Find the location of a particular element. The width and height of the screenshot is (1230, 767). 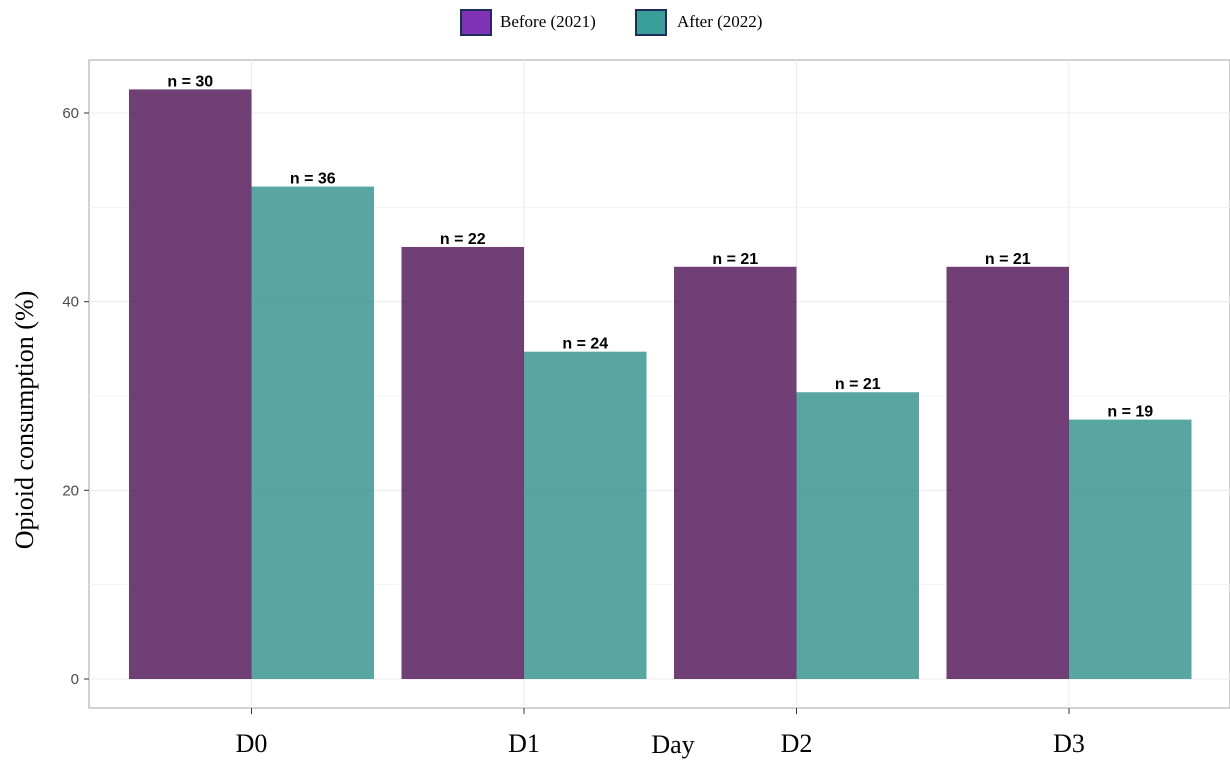

legend-label-after: After (2022) is located at coordinates (719, 21).